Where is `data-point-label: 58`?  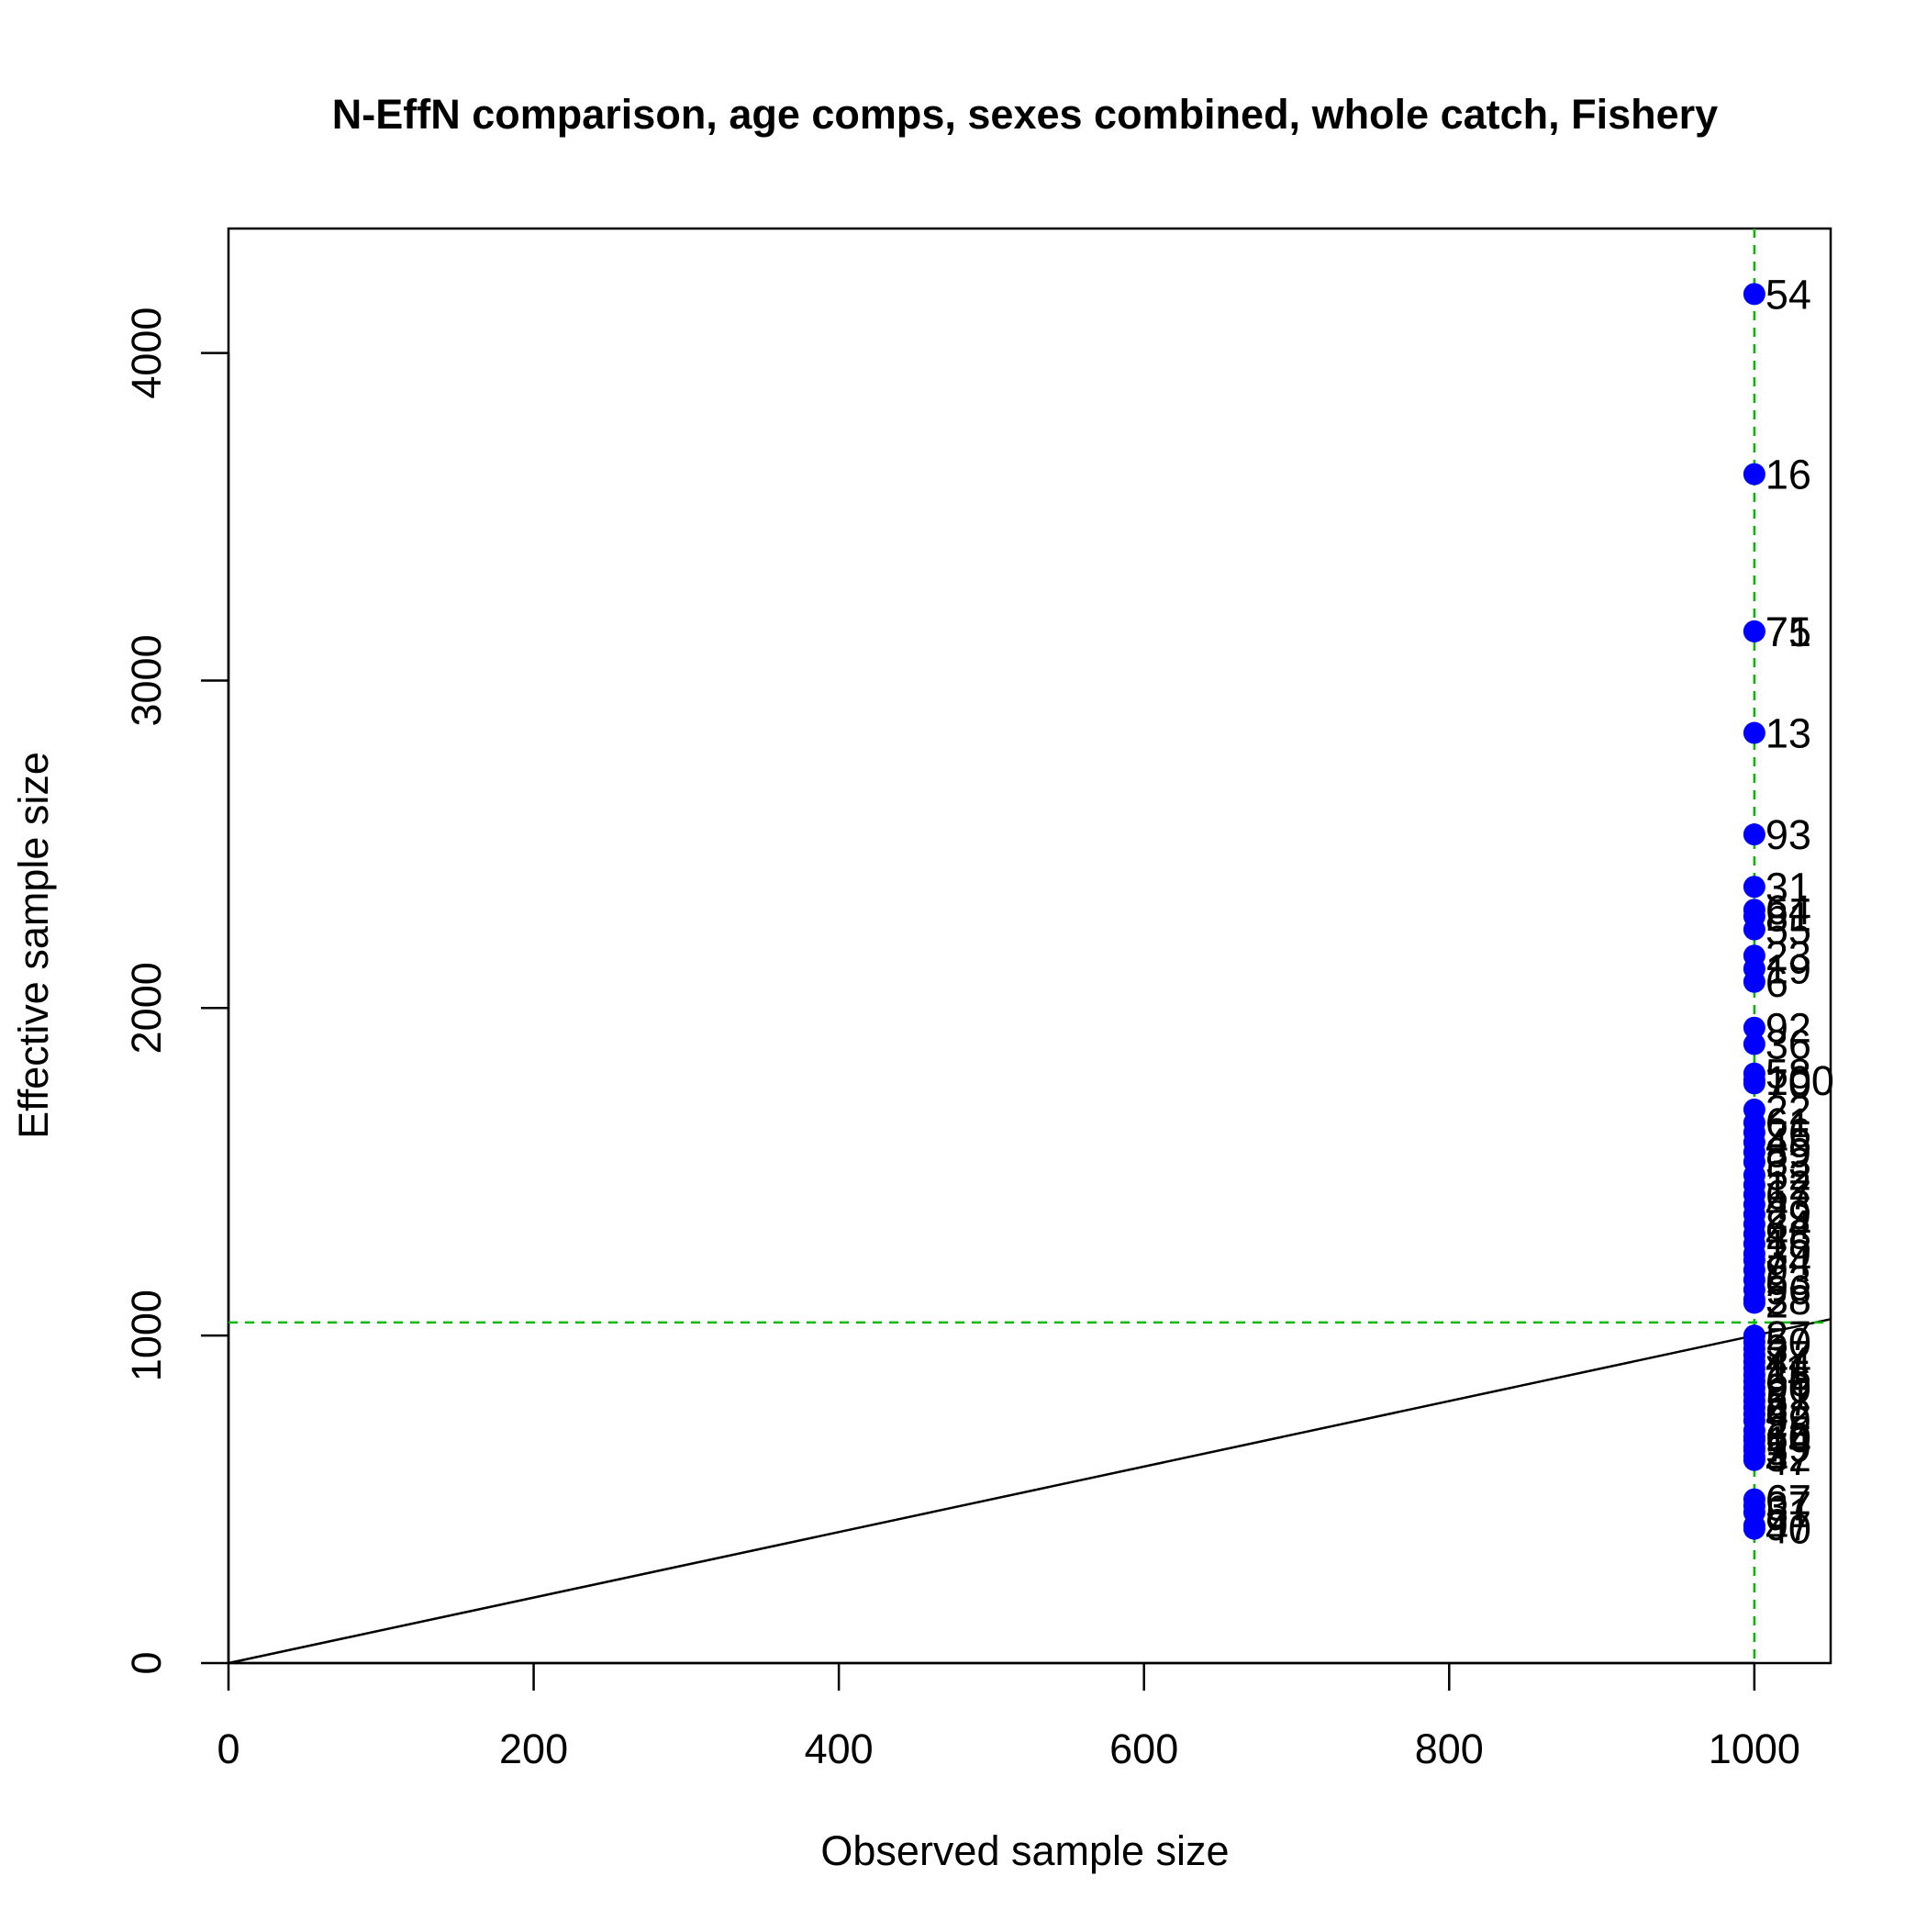 data-point-label: 58 is located at coordinates (1788, 1074).